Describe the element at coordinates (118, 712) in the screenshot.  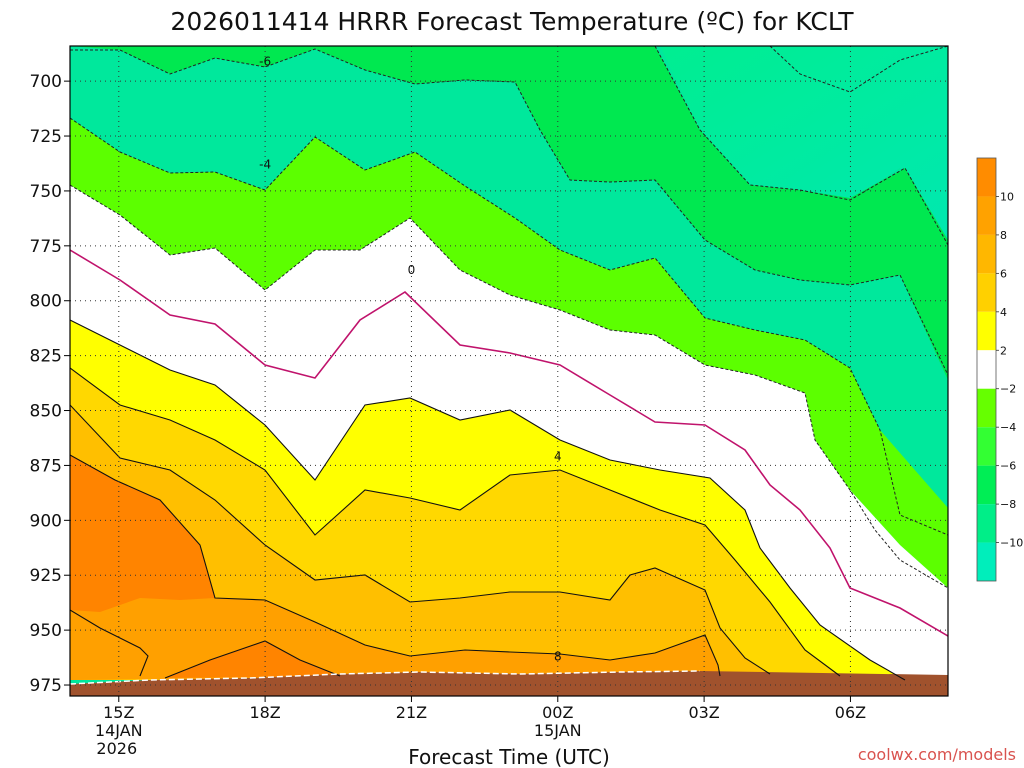
I see `x-tick-label: 15Z` at that location.